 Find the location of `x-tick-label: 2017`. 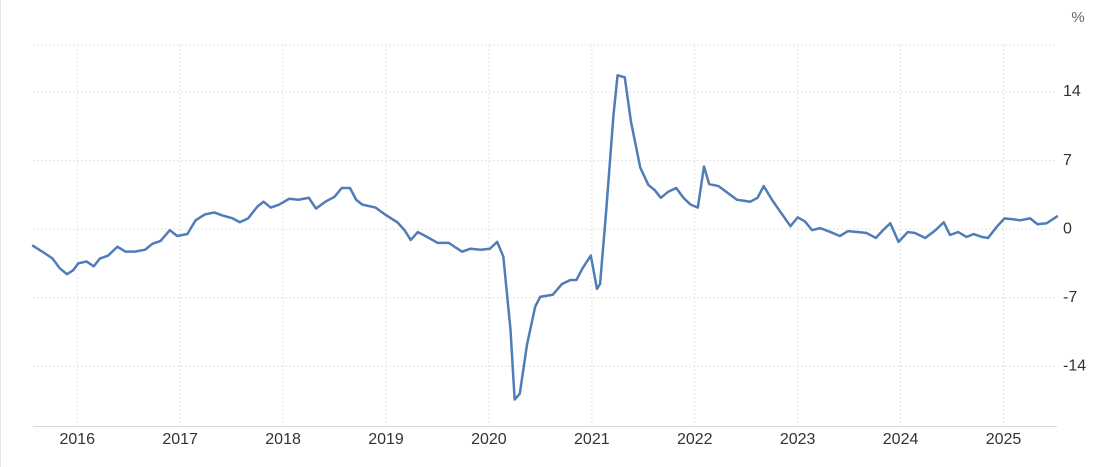

x-tick-label: 2017 is located at coordinates (180, 439).